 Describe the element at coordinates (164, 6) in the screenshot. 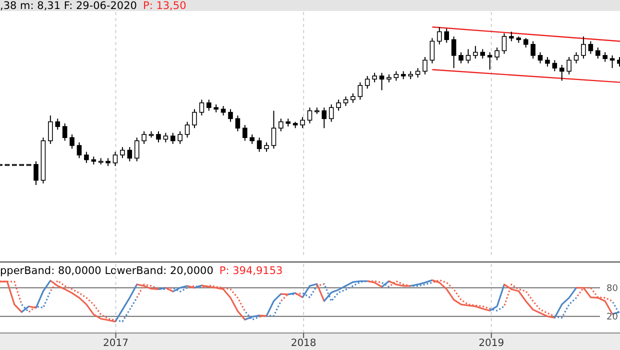

I see `text: P: 13,50` at that location.